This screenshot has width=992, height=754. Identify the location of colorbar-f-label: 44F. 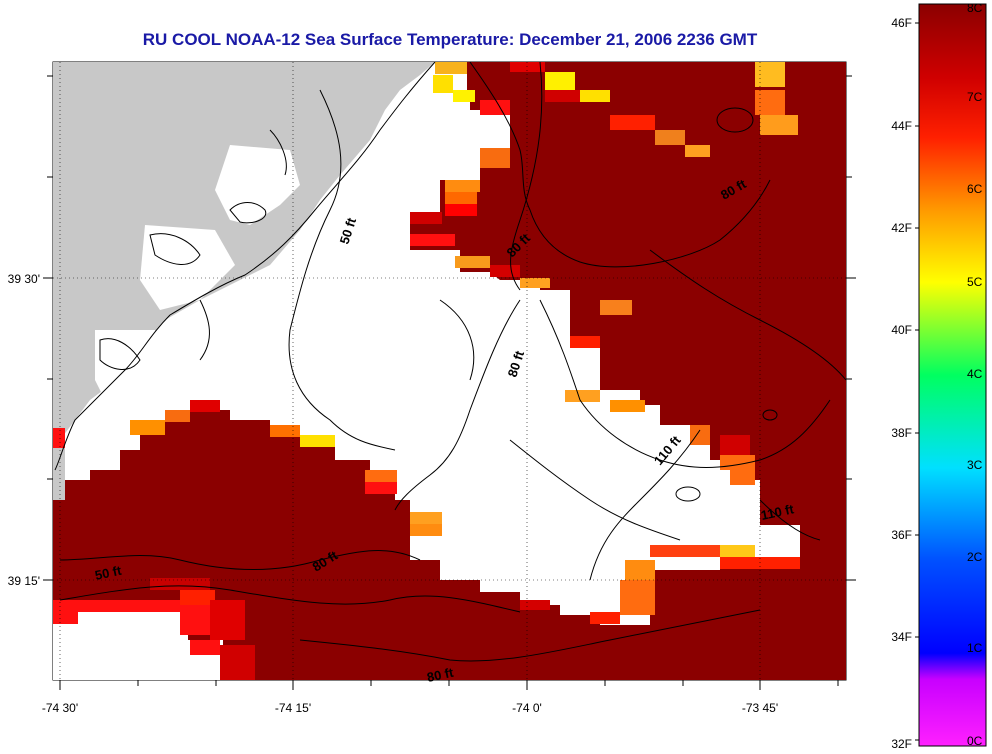
(901, 126).